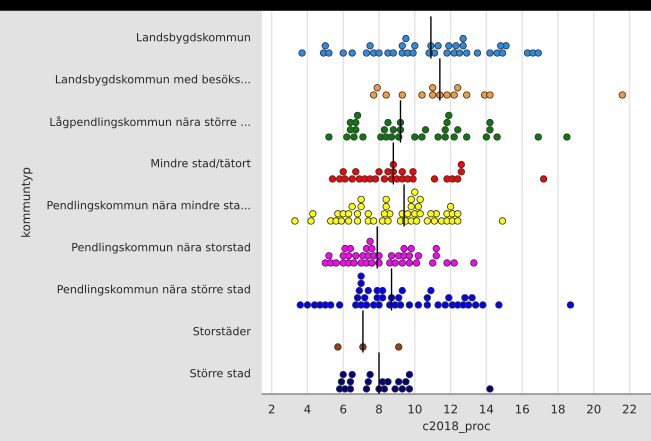 The height and width of the screenshot is (441, 651). I want to click on y-tick-label: Större stad, so click(220, 373).